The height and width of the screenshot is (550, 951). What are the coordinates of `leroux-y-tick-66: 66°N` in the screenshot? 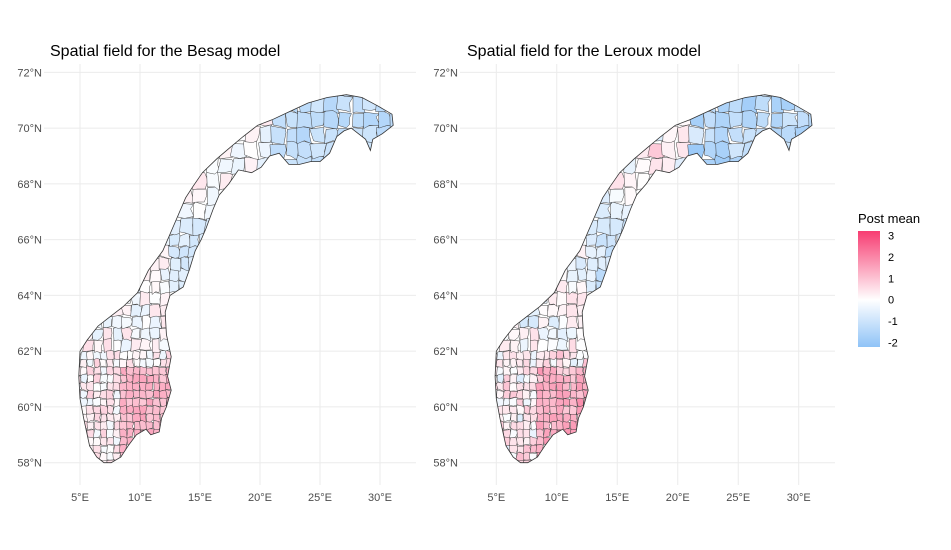 It's located at (445, 241).